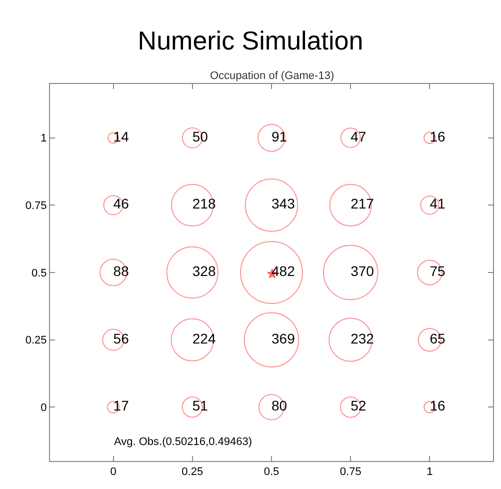  Describe the element at coordinates (284, 204) in the screenshot. I see `data-label: 343` at that location.